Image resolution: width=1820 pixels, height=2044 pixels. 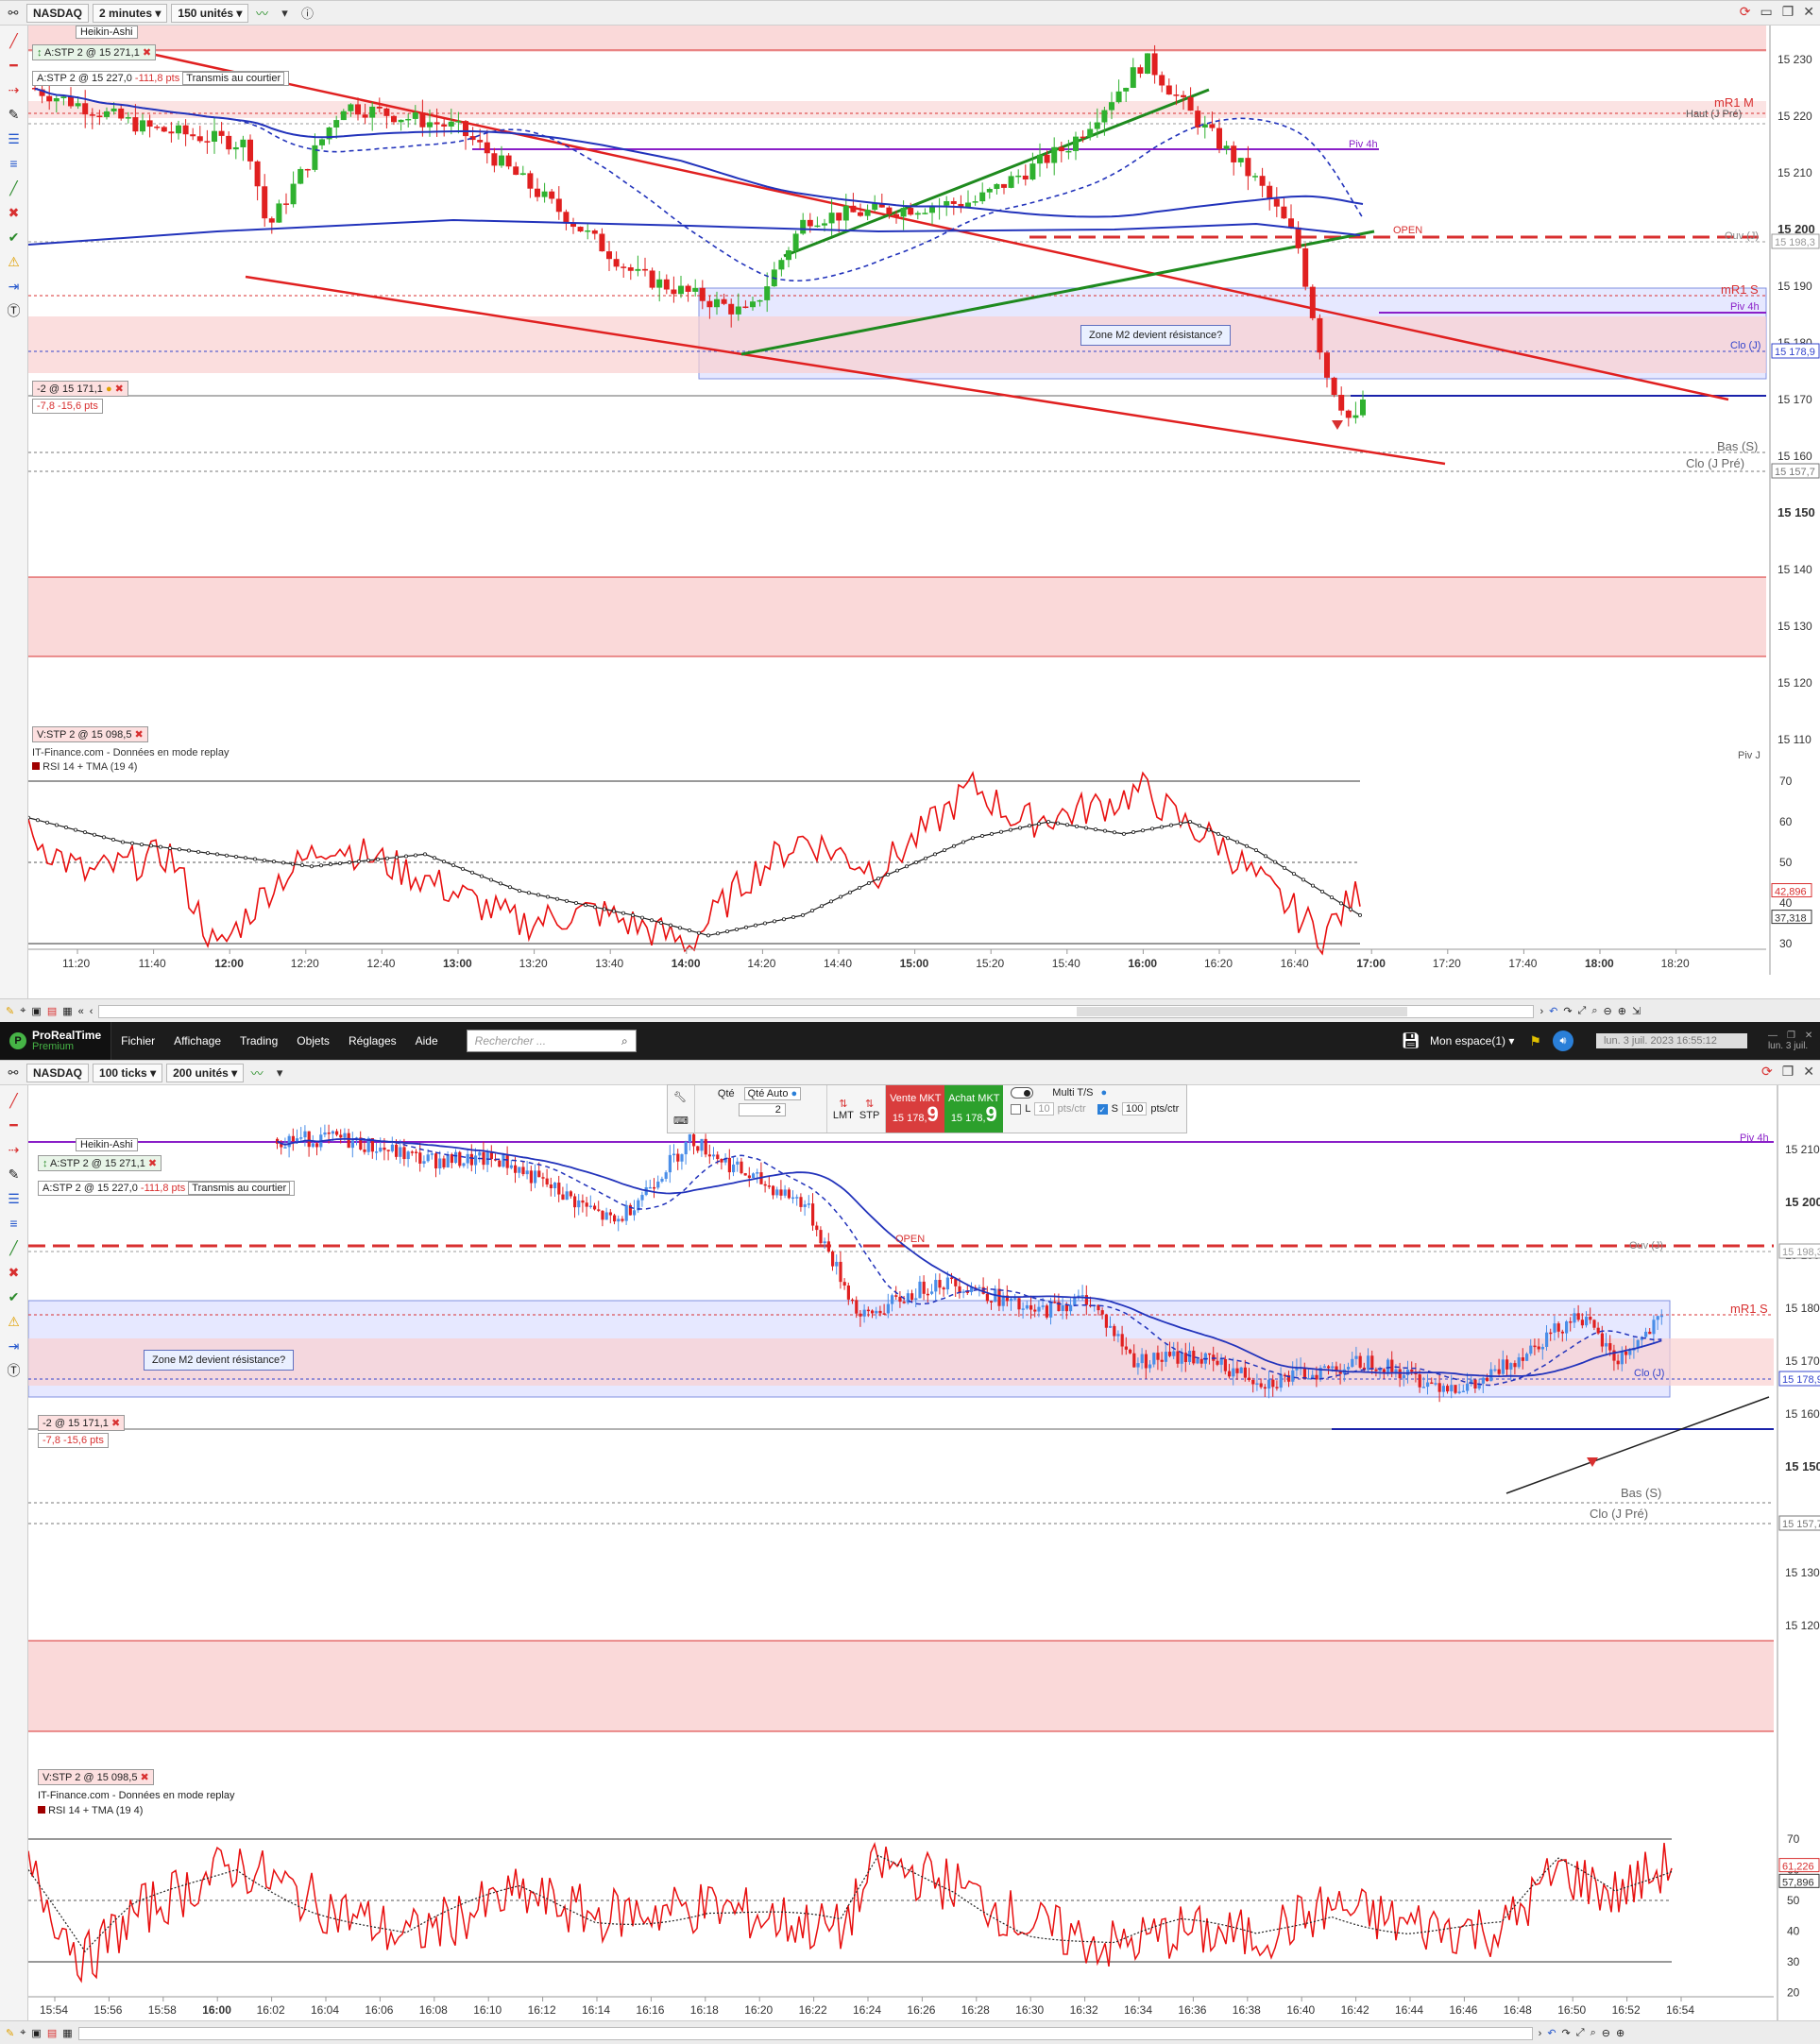 I want to click on limit-order-button: ⇅ LMT, so click(x=843, y=1109).